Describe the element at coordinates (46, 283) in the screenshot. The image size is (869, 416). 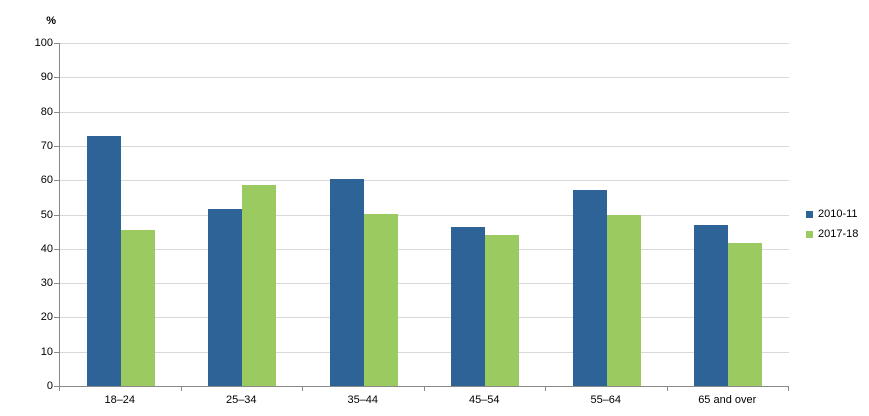
I see `y-axis-label: 30` at that location.